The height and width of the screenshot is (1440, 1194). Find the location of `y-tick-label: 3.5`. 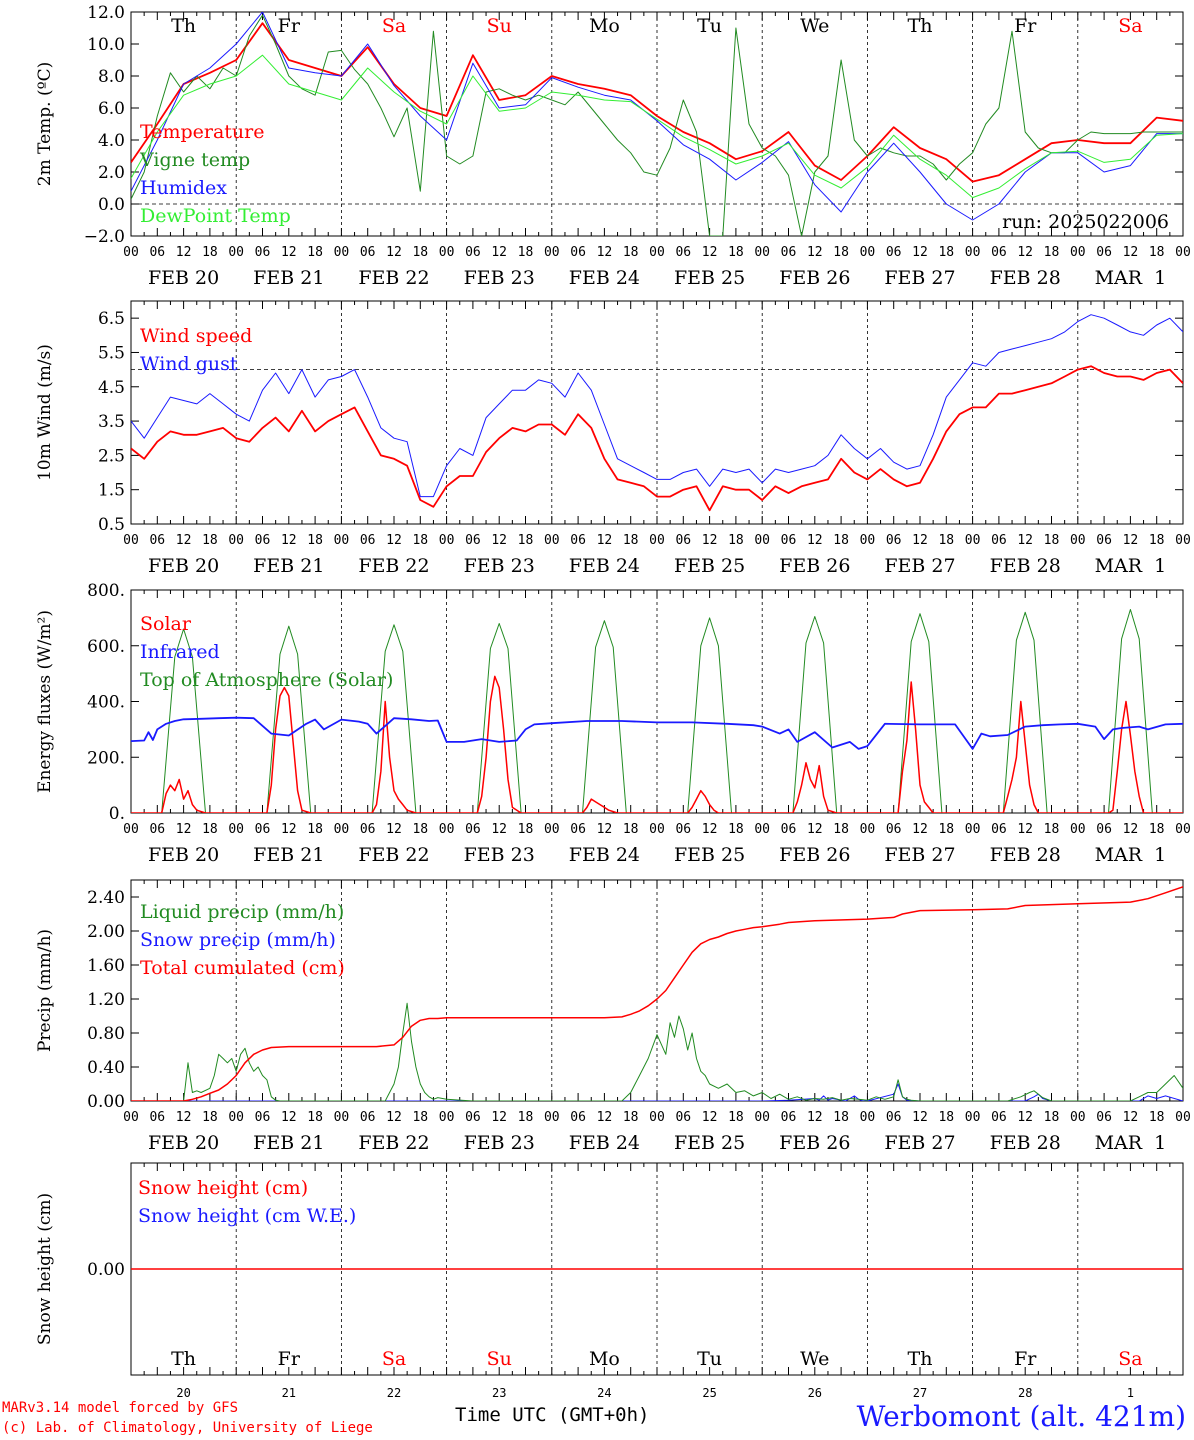

y-tick-label: 3.5 is located at coordinates (111, 422).